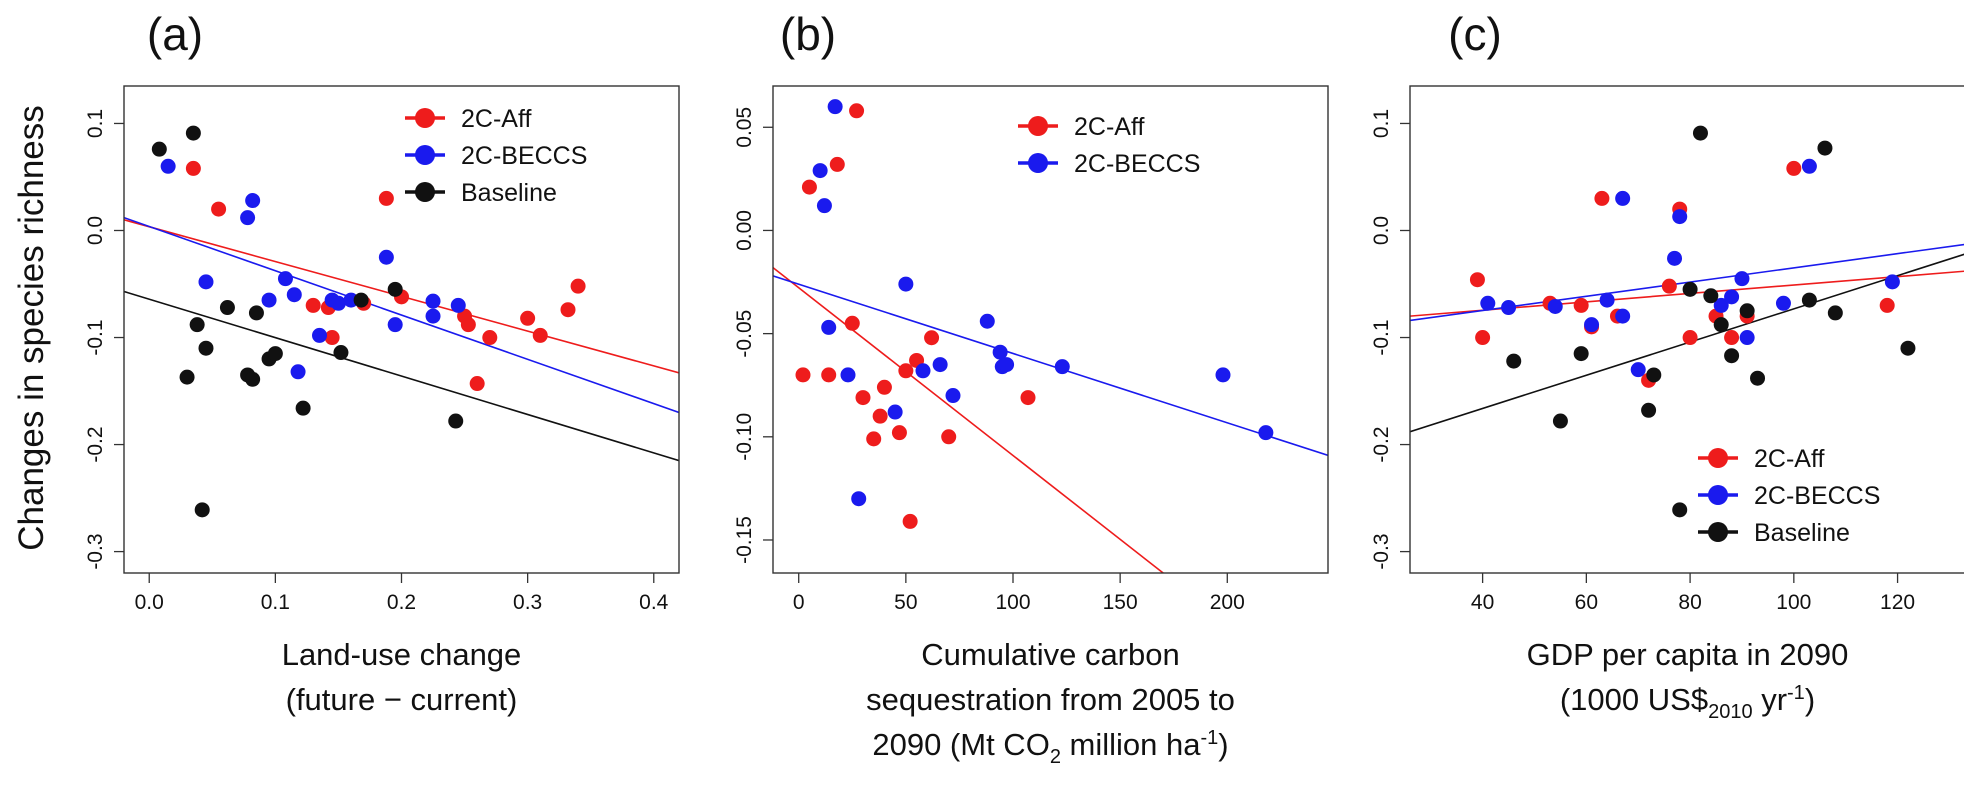 This screenshot has height=785, width=1964. What do you see at coordinates (1381, 551) in the screenshot?
I see `y-tick-label: -0.3` at bounding box center [1381, 551].